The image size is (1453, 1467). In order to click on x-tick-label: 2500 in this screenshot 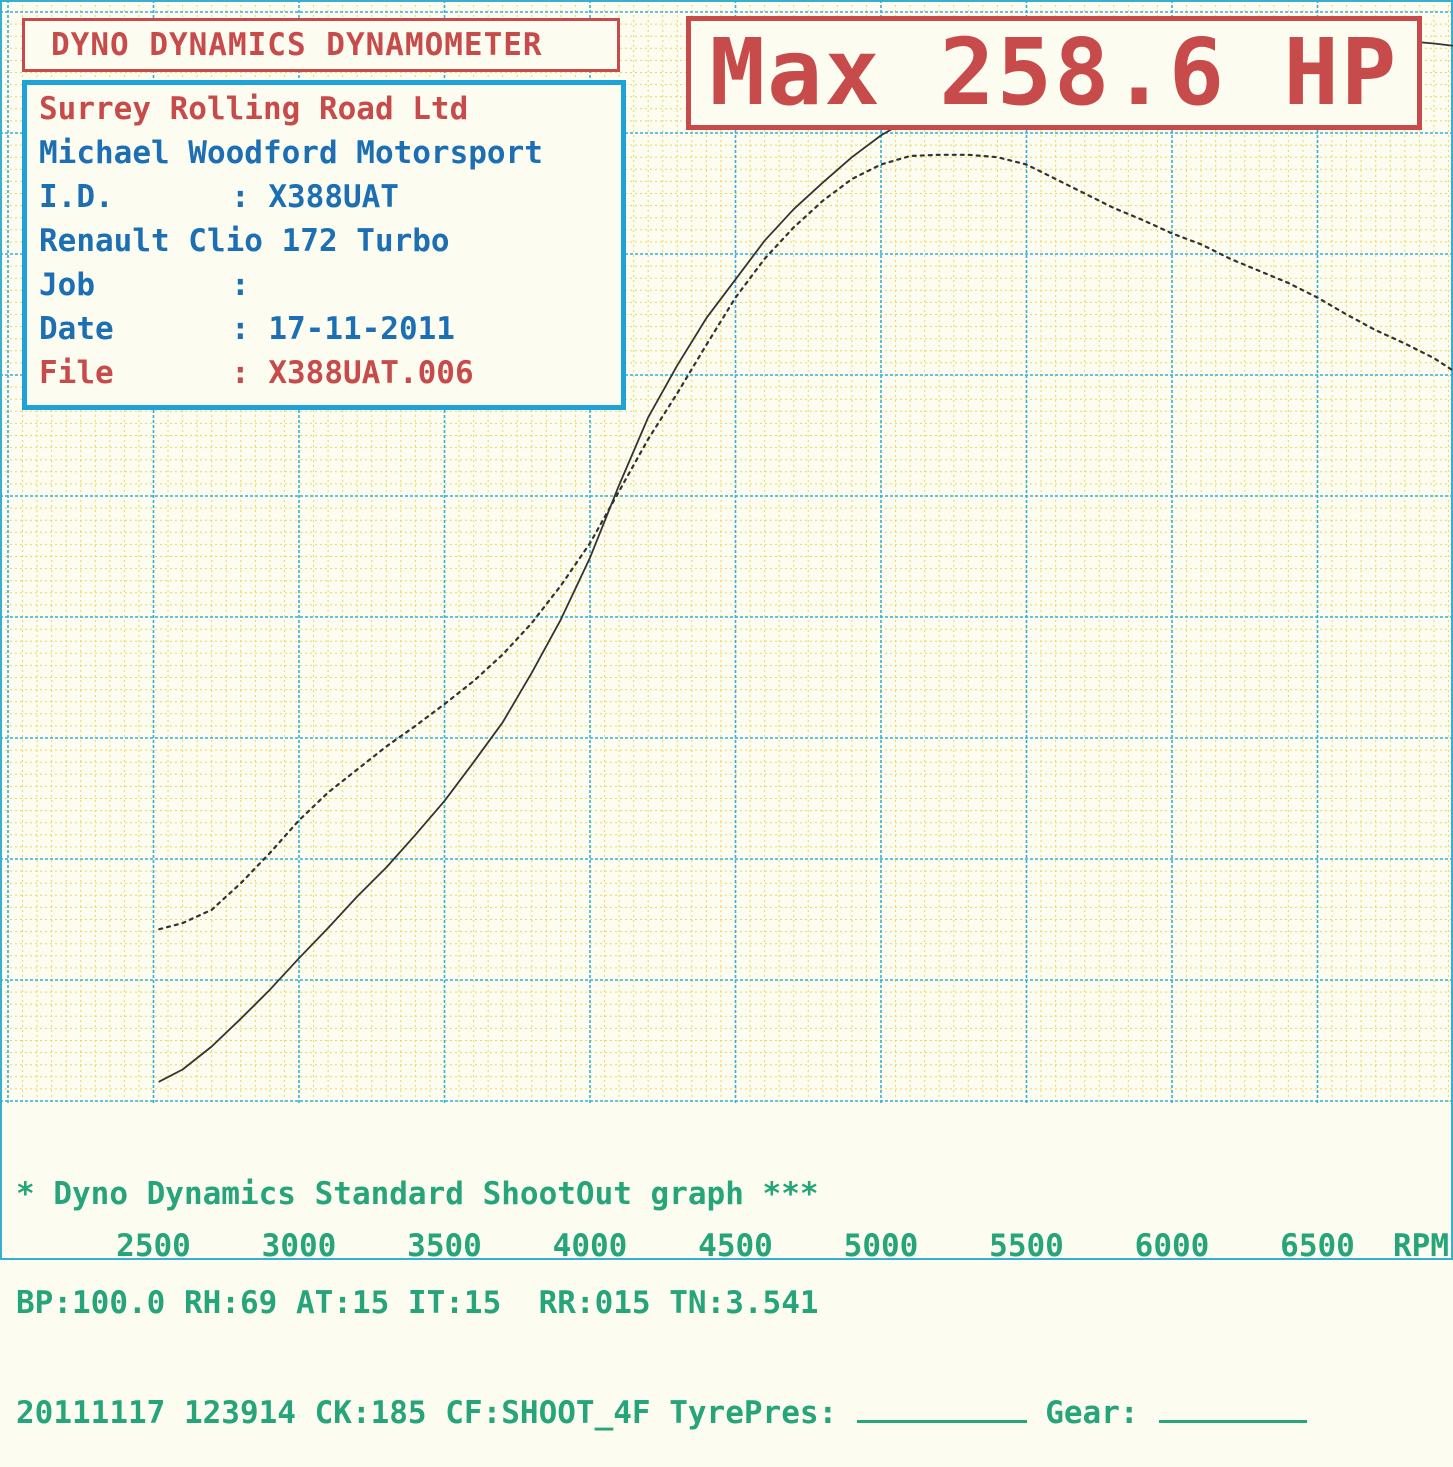, I will do `click(153, 1244)`.